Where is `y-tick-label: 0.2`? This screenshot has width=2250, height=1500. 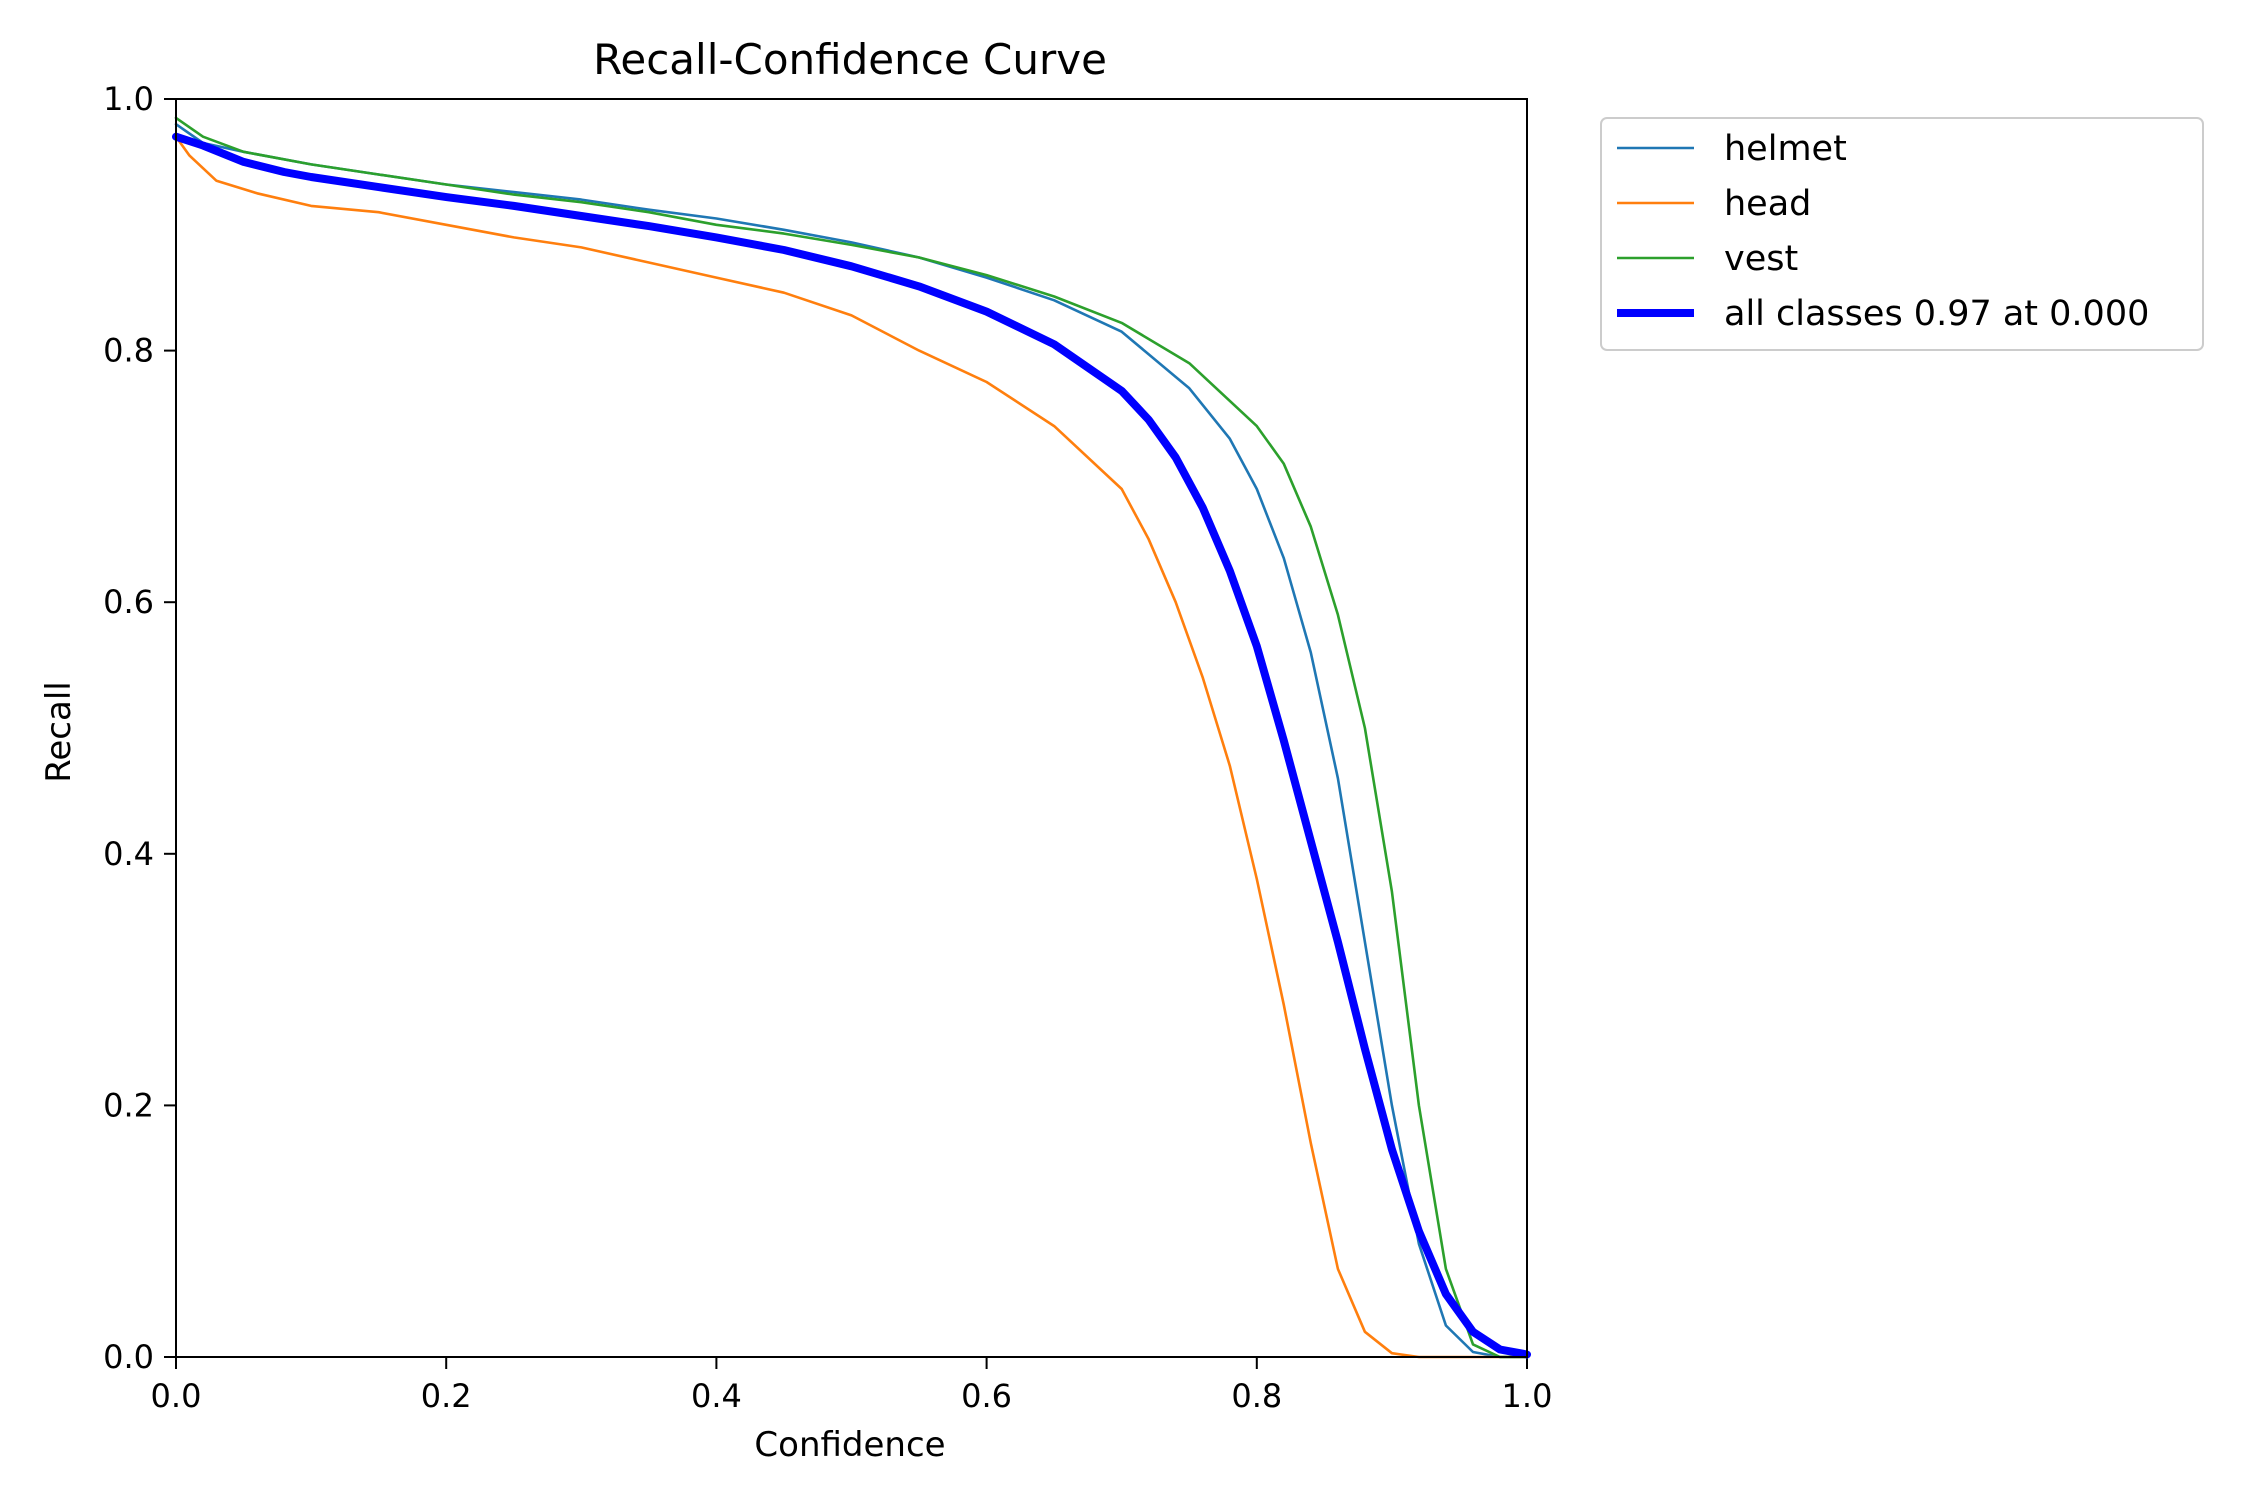 y-tick-label: 0.2 is located at coordinates (128, 1105).